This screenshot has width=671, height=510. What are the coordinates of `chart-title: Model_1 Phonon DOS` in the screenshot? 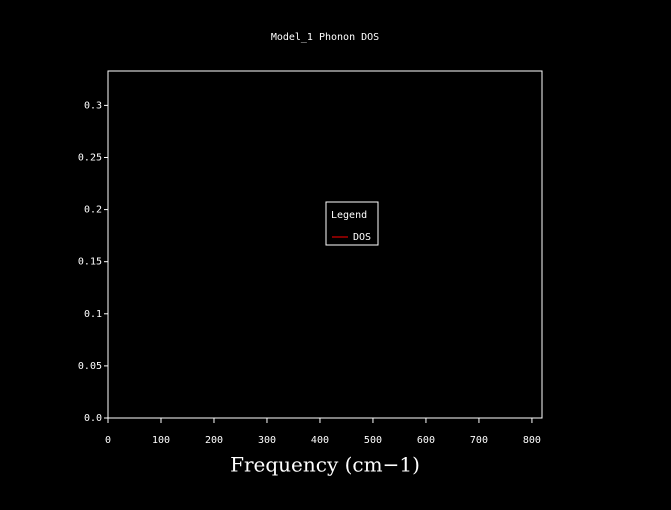 It's located at (325, 37).